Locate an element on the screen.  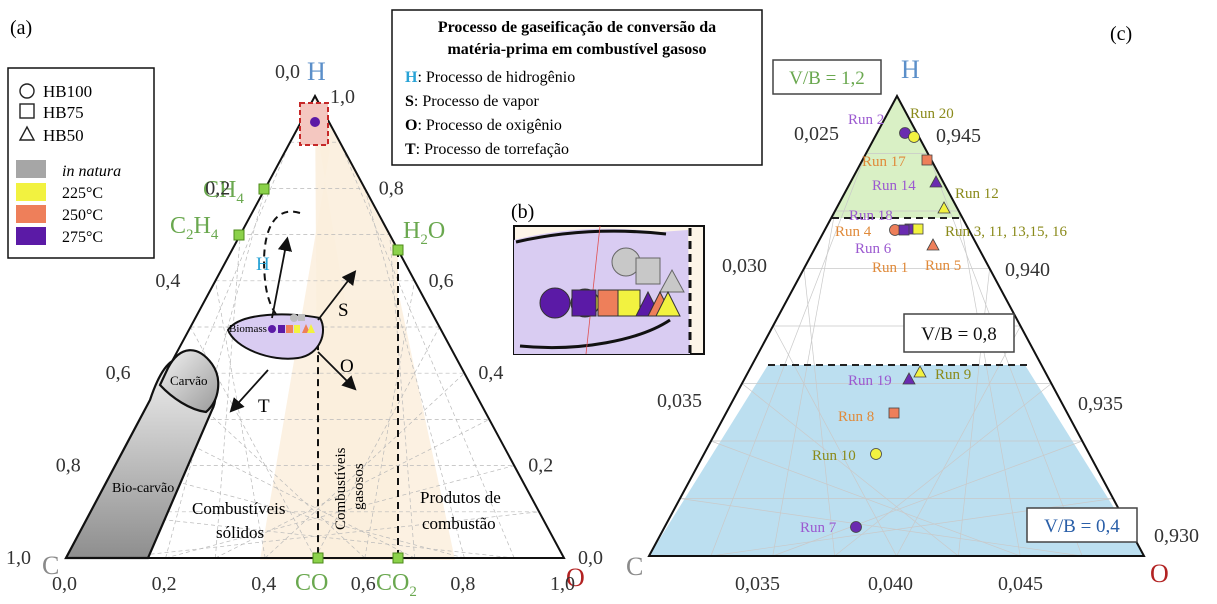
arrow-t is located at coordinates (249, 391).